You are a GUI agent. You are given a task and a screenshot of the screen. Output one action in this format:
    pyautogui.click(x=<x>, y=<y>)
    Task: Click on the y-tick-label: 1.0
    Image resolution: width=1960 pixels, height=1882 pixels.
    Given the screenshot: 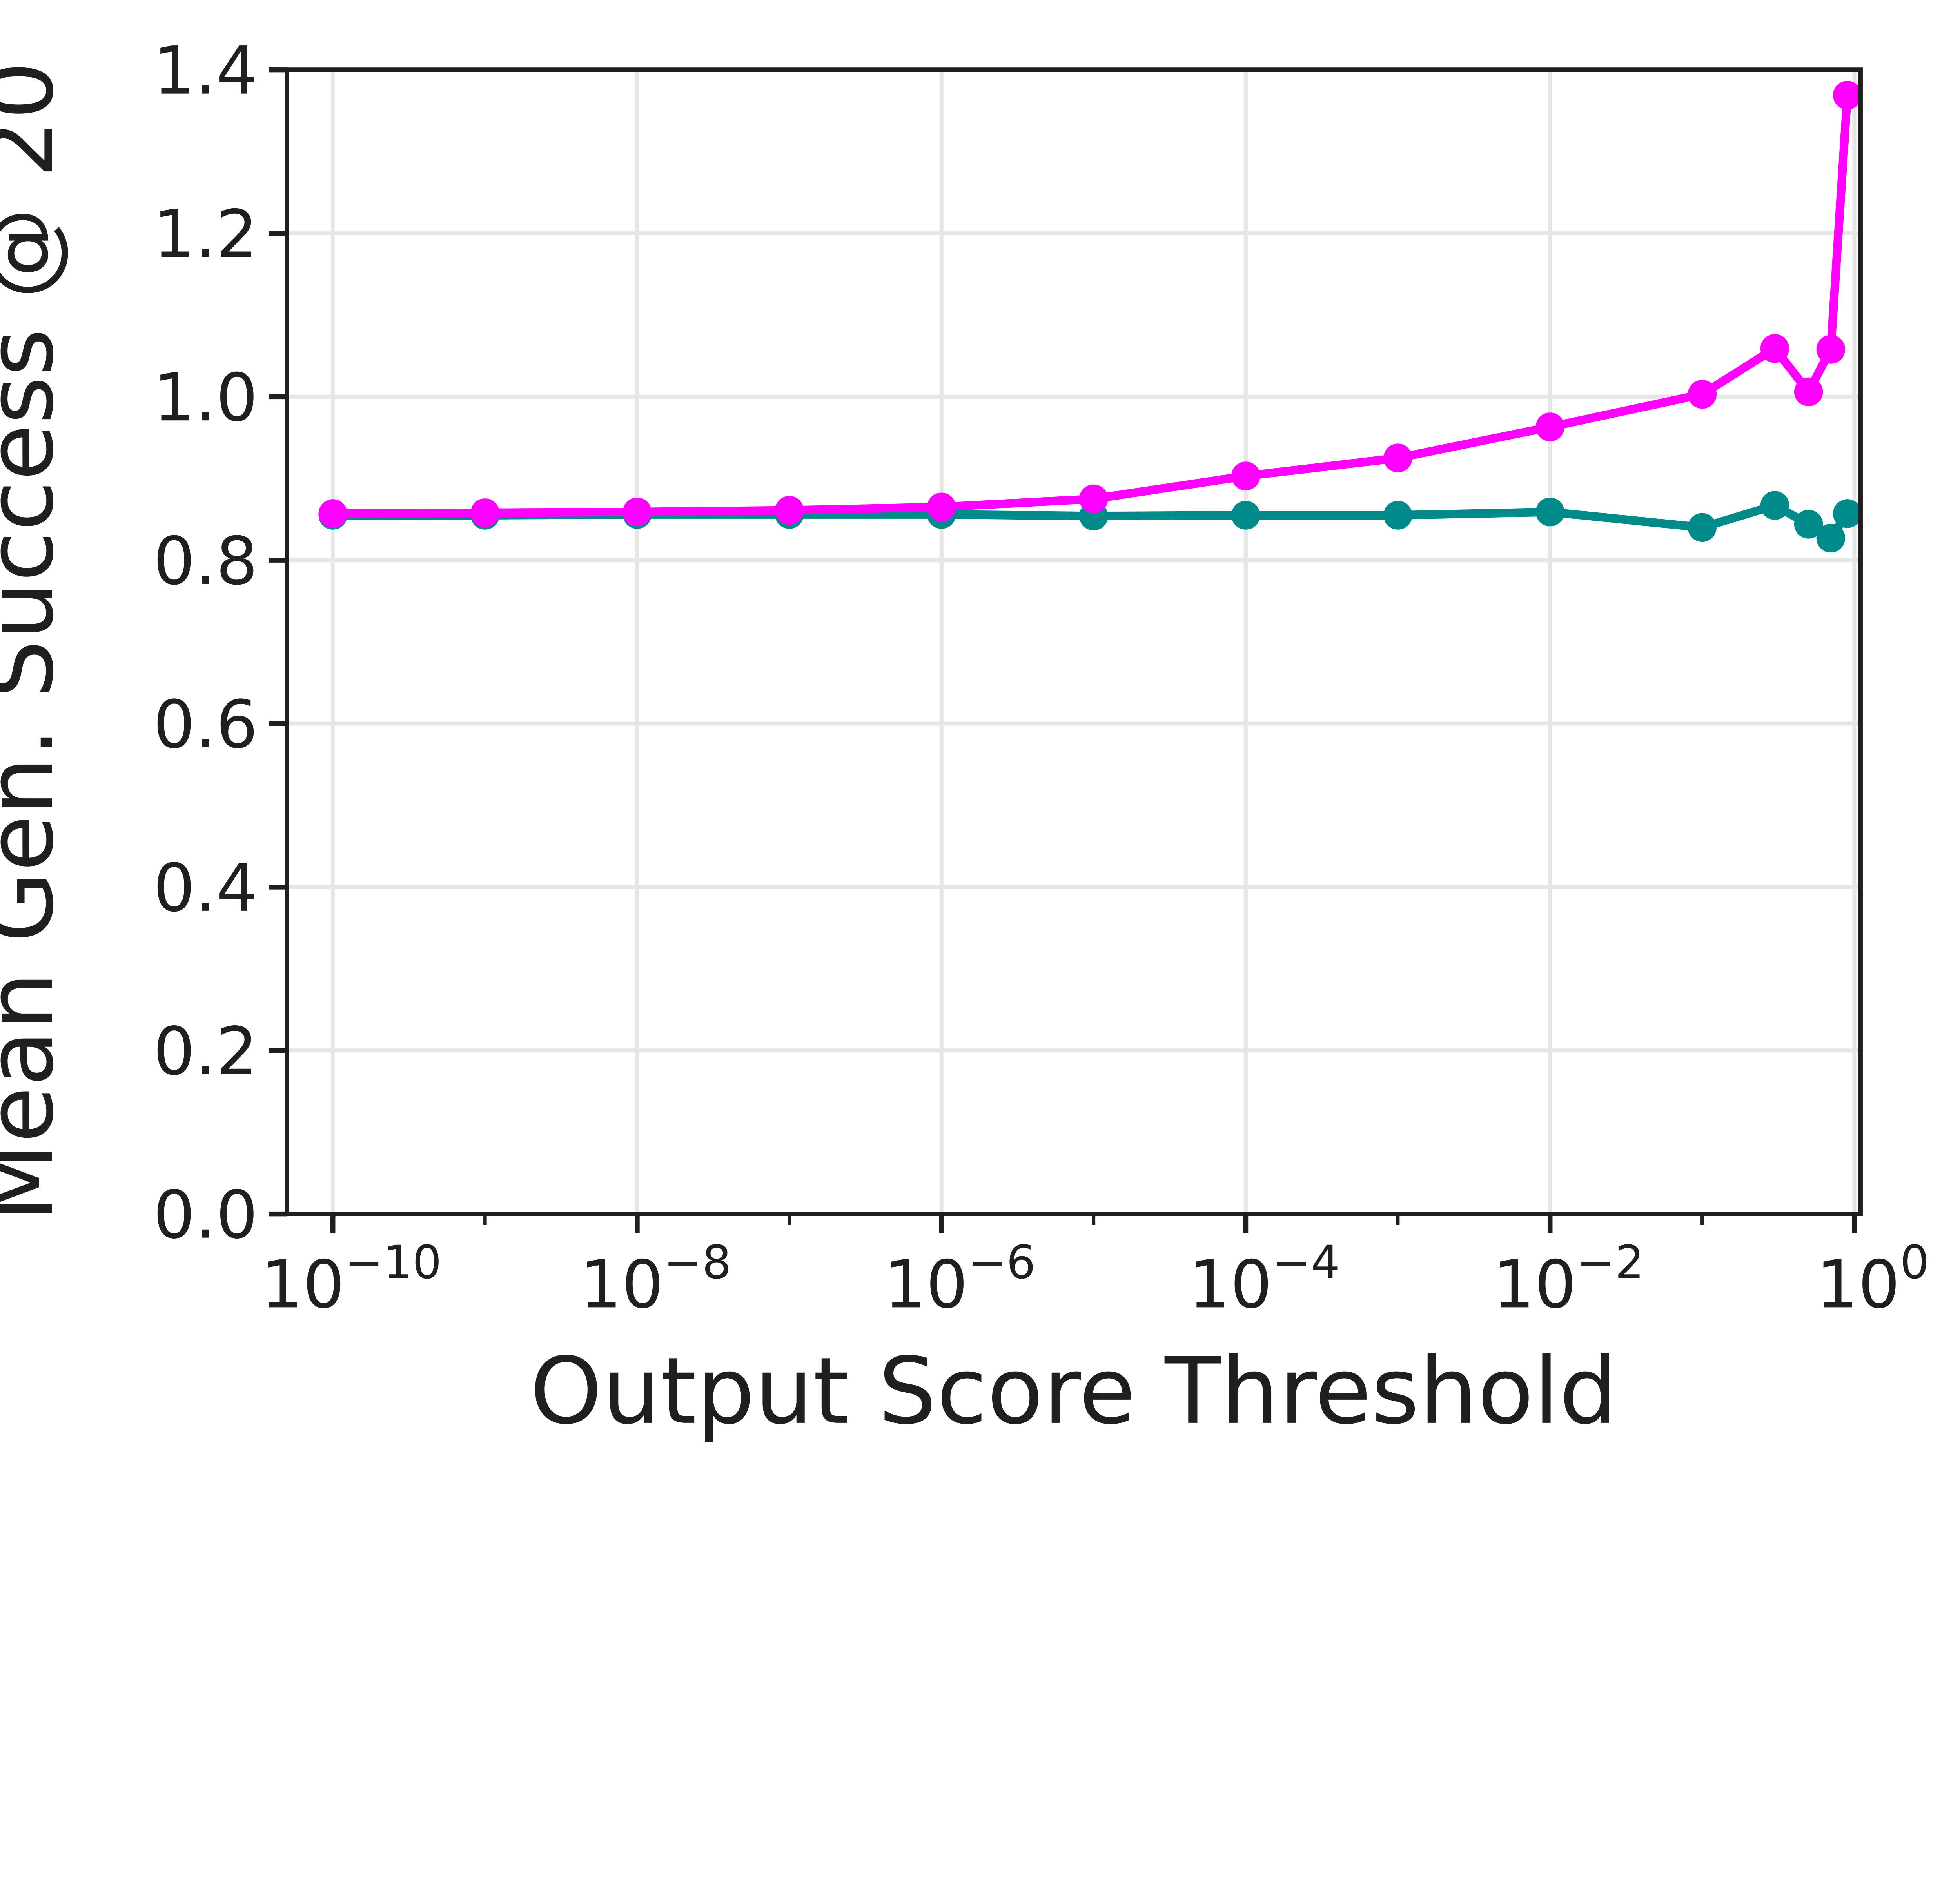 What is the action you would take?
    pyautogui.click(x=205, y=397)
    